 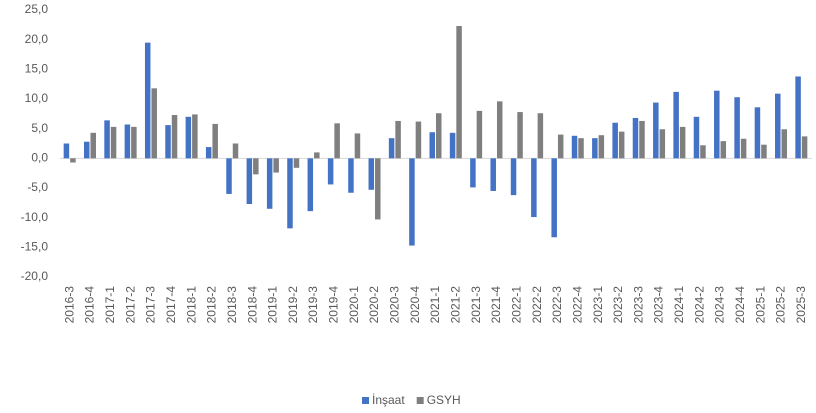 What do you see at coordinates (598, 305) in the screenshot?
I see `x-tick-label: 2023-1` at bounding box center [598, 305].